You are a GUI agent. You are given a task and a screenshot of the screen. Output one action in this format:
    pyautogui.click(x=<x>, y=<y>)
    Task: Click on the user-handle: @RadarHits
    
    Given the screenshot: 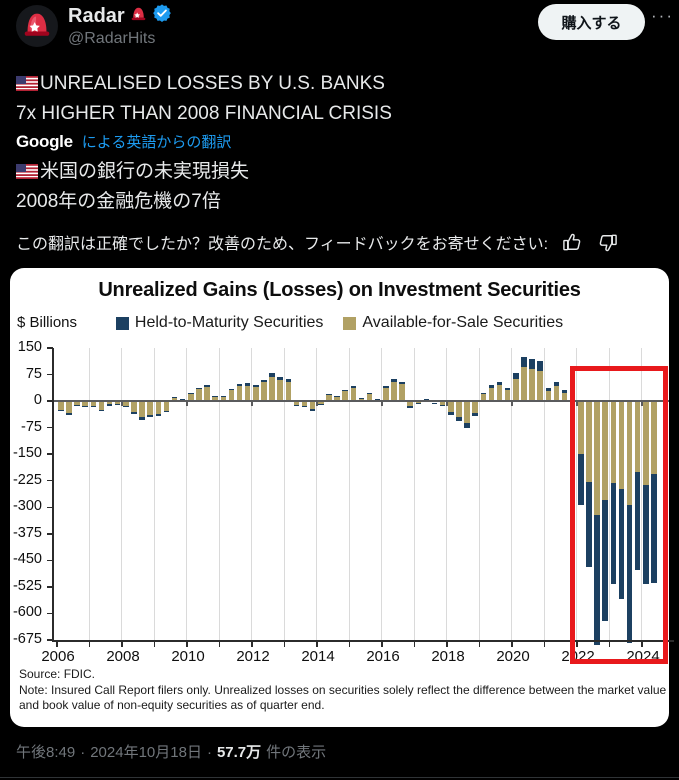 What is the action you would take?
    pyautogui.click(x=112, y=38)
    